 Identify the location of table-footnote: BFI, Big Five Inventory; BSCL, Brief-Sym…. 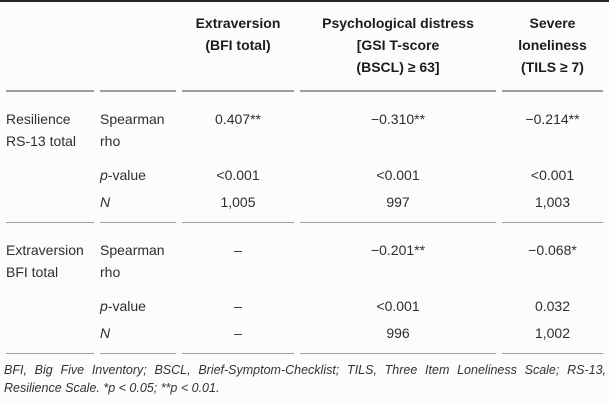
(305, 379).